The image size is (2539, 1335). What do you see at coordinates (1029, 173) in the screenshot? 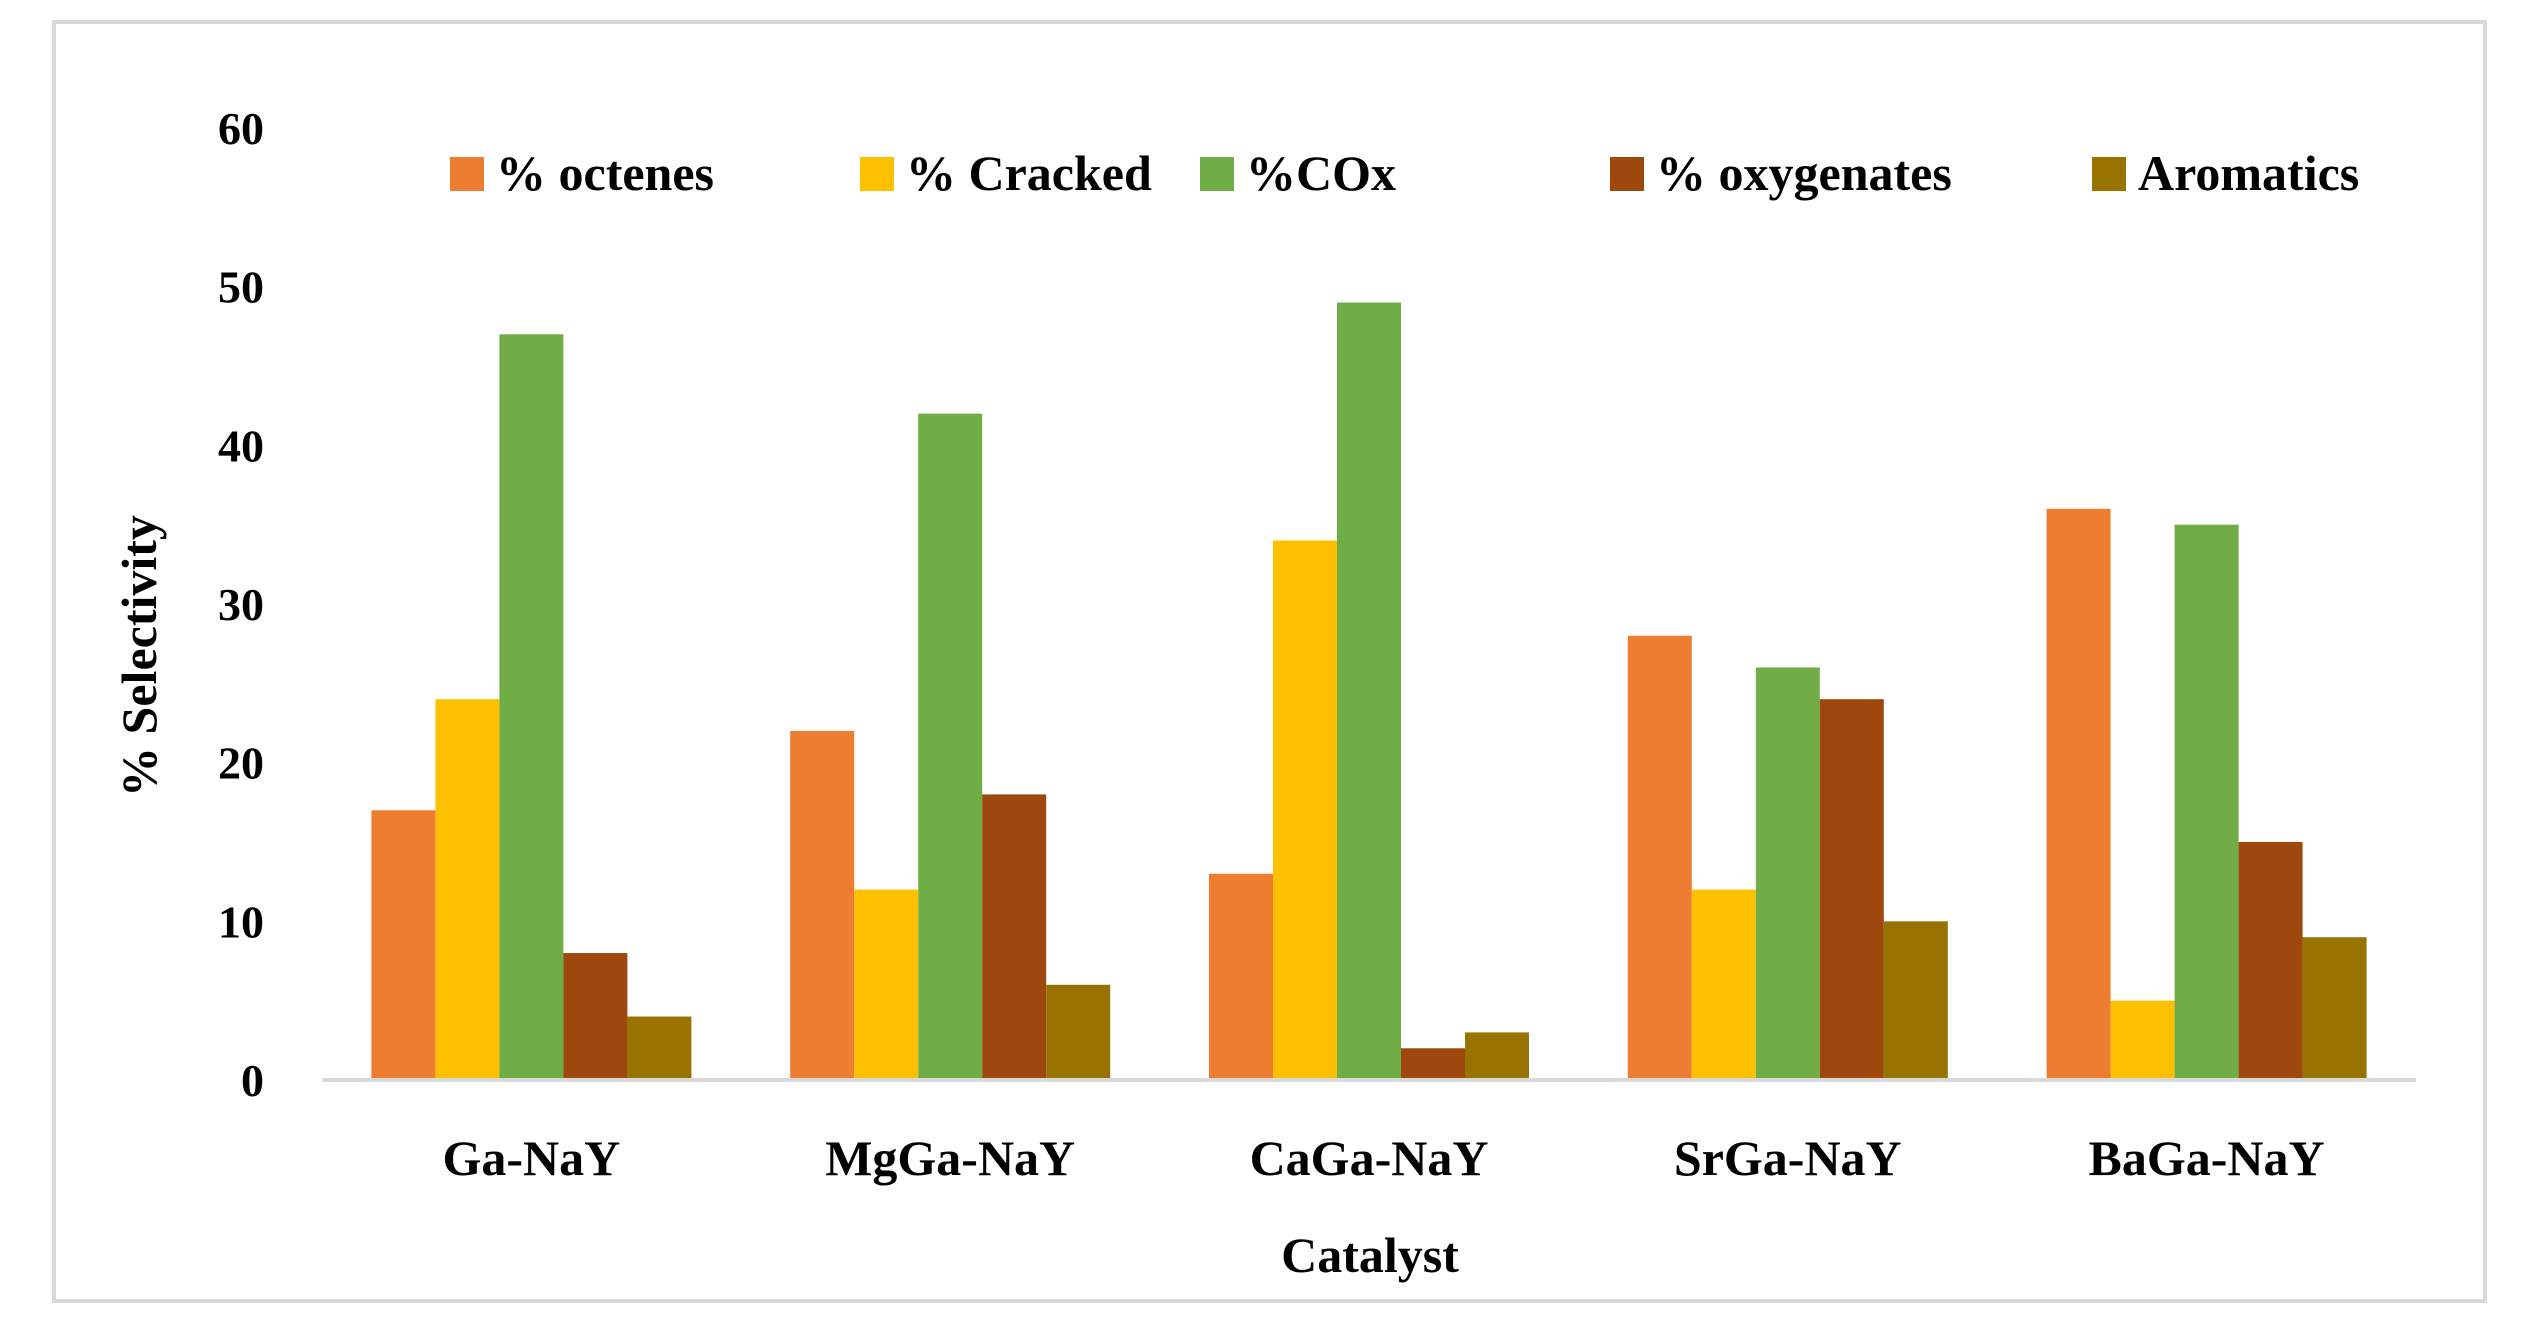
I see `legend-label: % Cracked` at bounding box center [1029, 173].